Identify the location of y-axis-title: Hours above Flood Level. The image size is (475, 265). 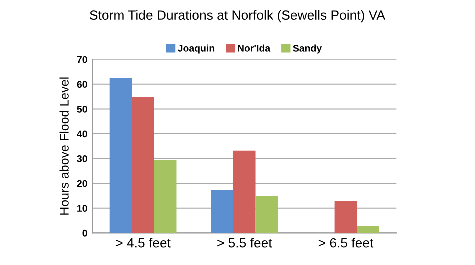
(64, 146).